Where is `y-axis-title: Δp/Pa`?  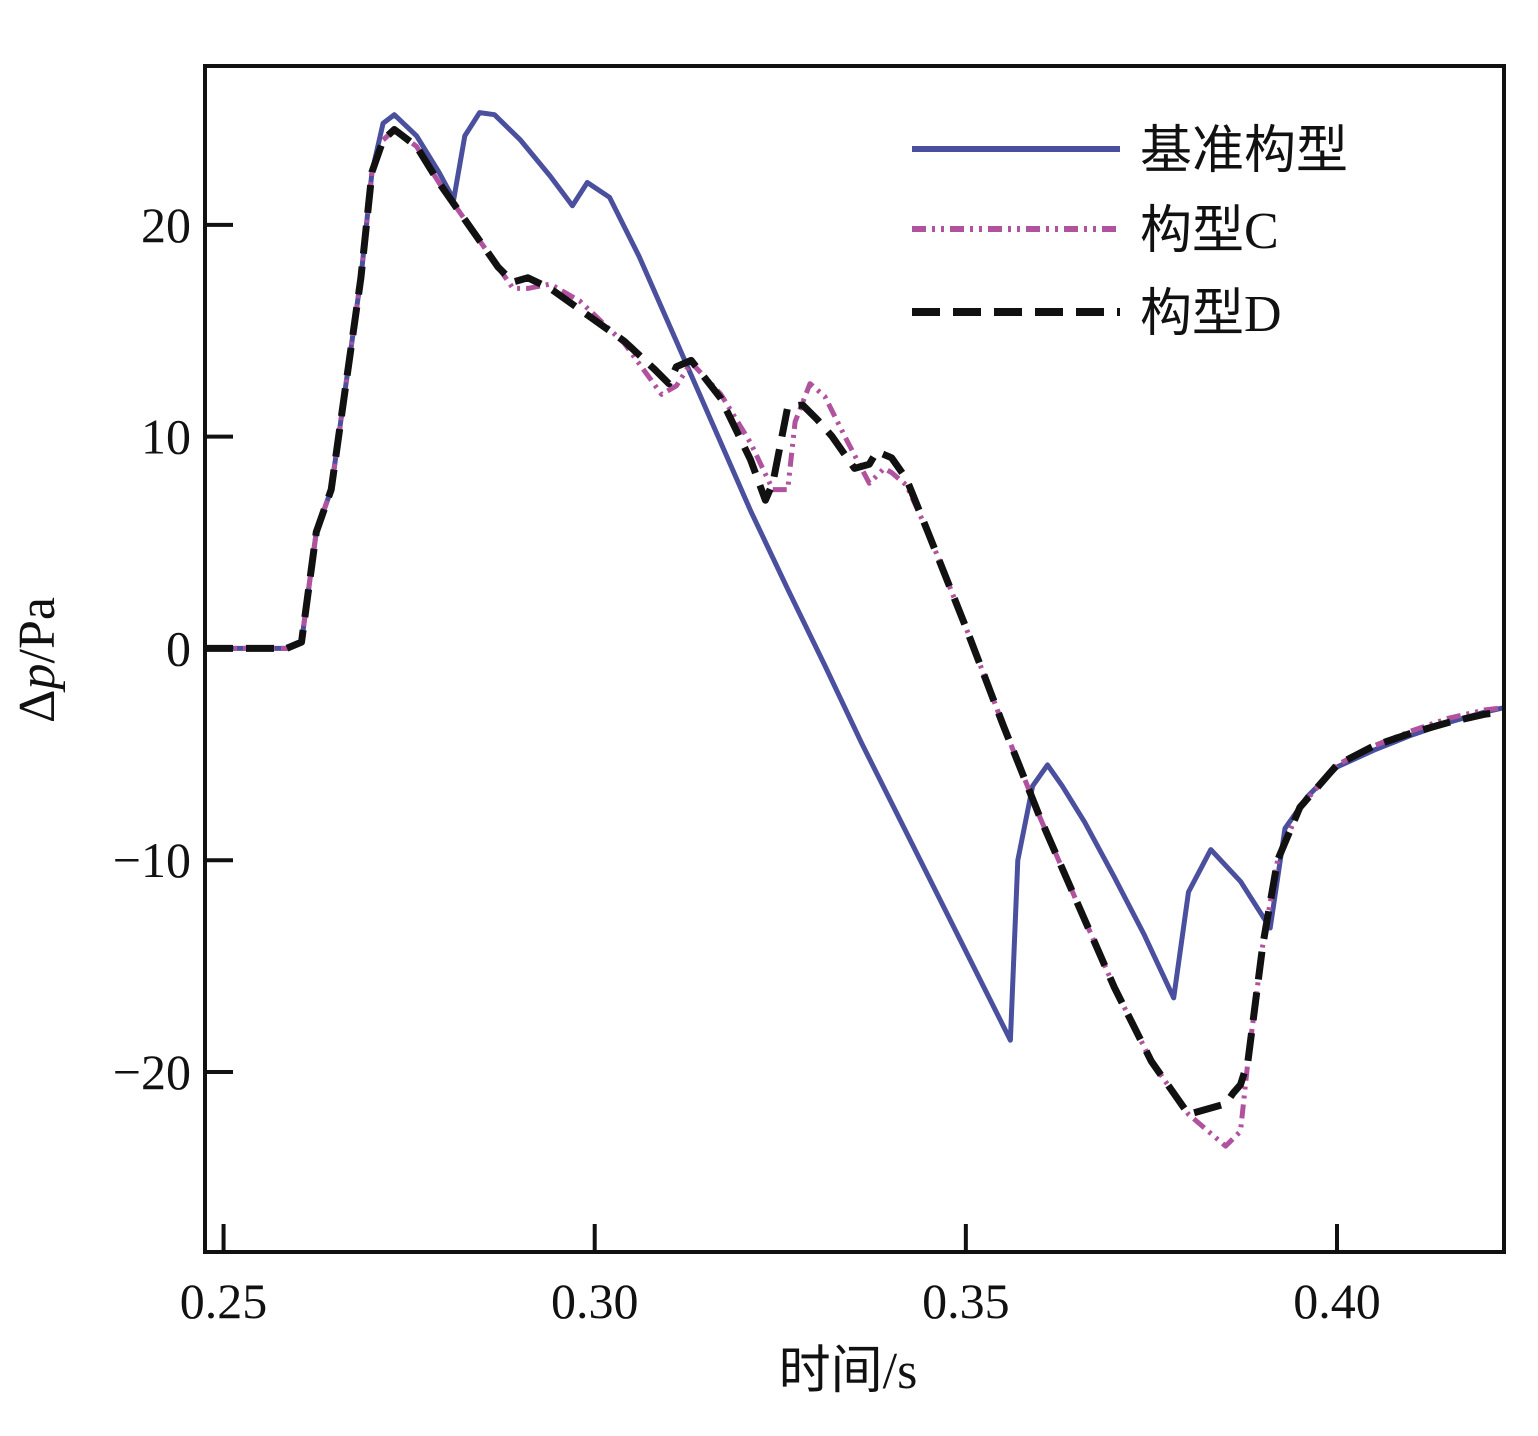
y-axis-title: Δp/Pa is located at coordinates (37, 660).